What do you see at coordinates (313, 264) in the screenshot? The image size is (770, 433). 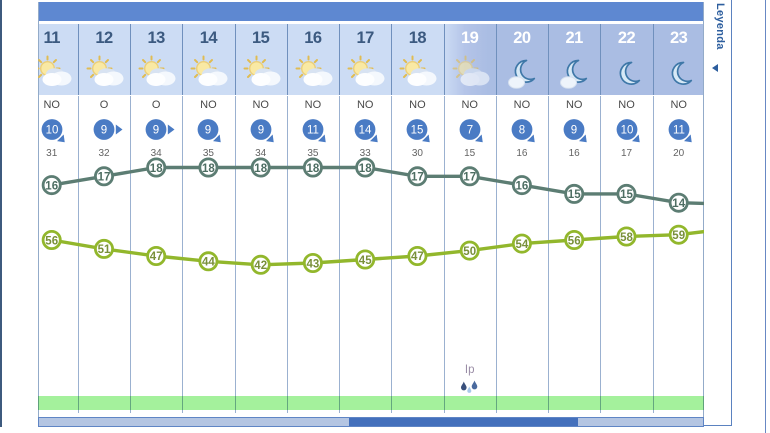 I see `svg-text: 43` at bounding box center [313, 264].